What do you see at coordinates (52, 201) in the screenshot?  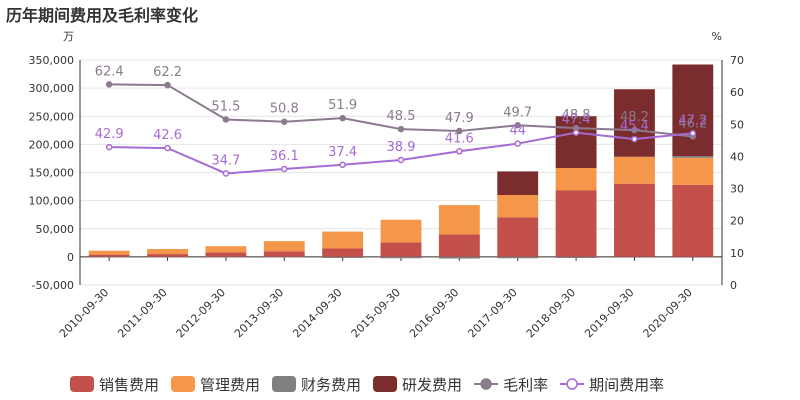 I see `y-left-tick-label: 100,000` at bounding box center [52, 201].